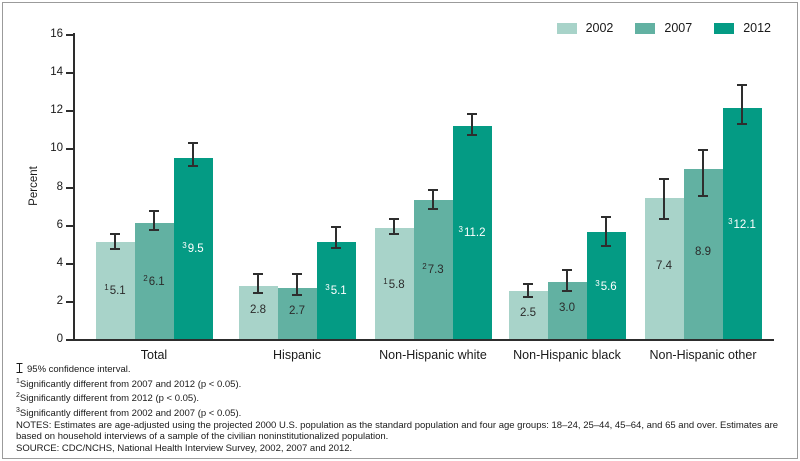  I want to click on value-label: 35.1, so click(336, 289).